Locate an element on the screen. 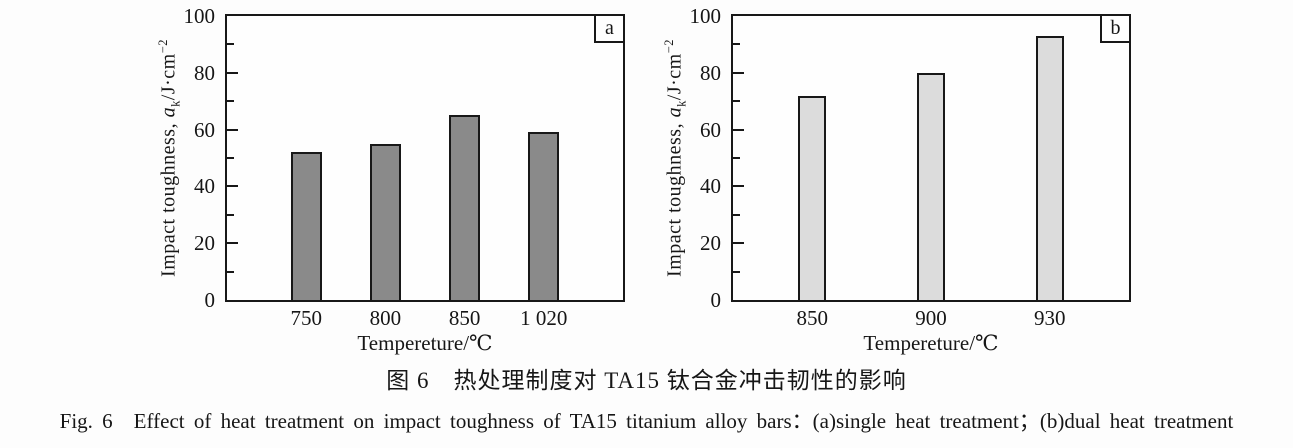  x-tick-label: 750 is located at coordinates (306, 318).